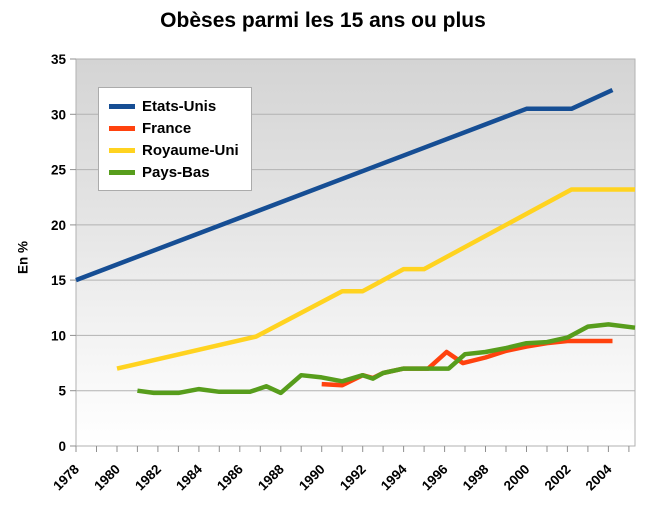 The height and width of the screenshot is (511, 646). I want to click on legend-item-etats-unis: Etats-Unis, so click(174, 106).